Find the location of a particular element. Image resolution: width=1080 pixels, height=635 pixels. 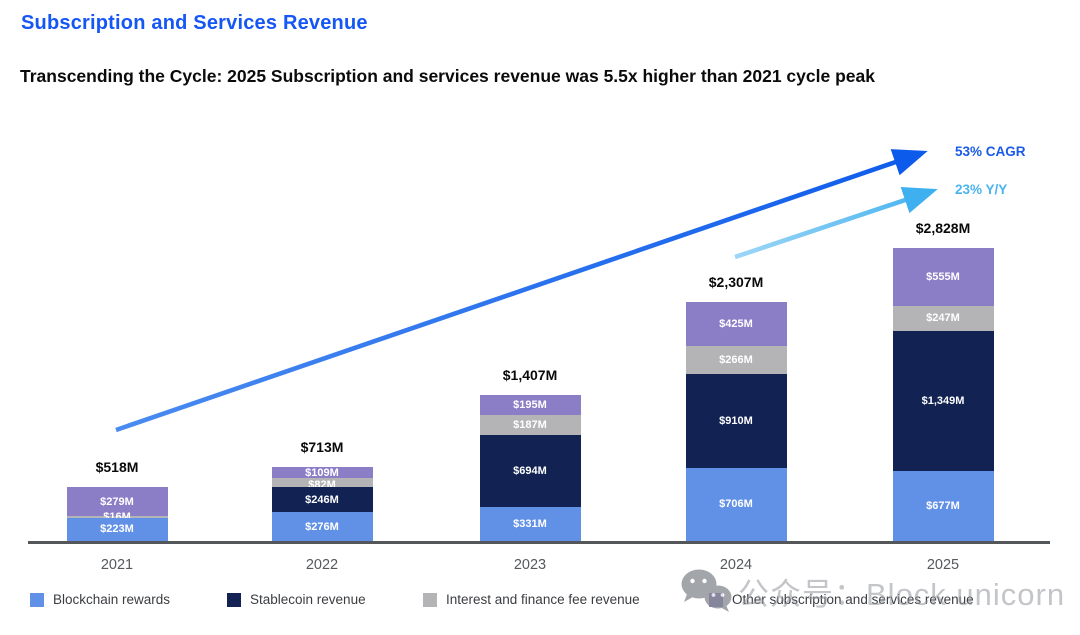

segment-value-label: $677M is located at coordinates (943, 505).